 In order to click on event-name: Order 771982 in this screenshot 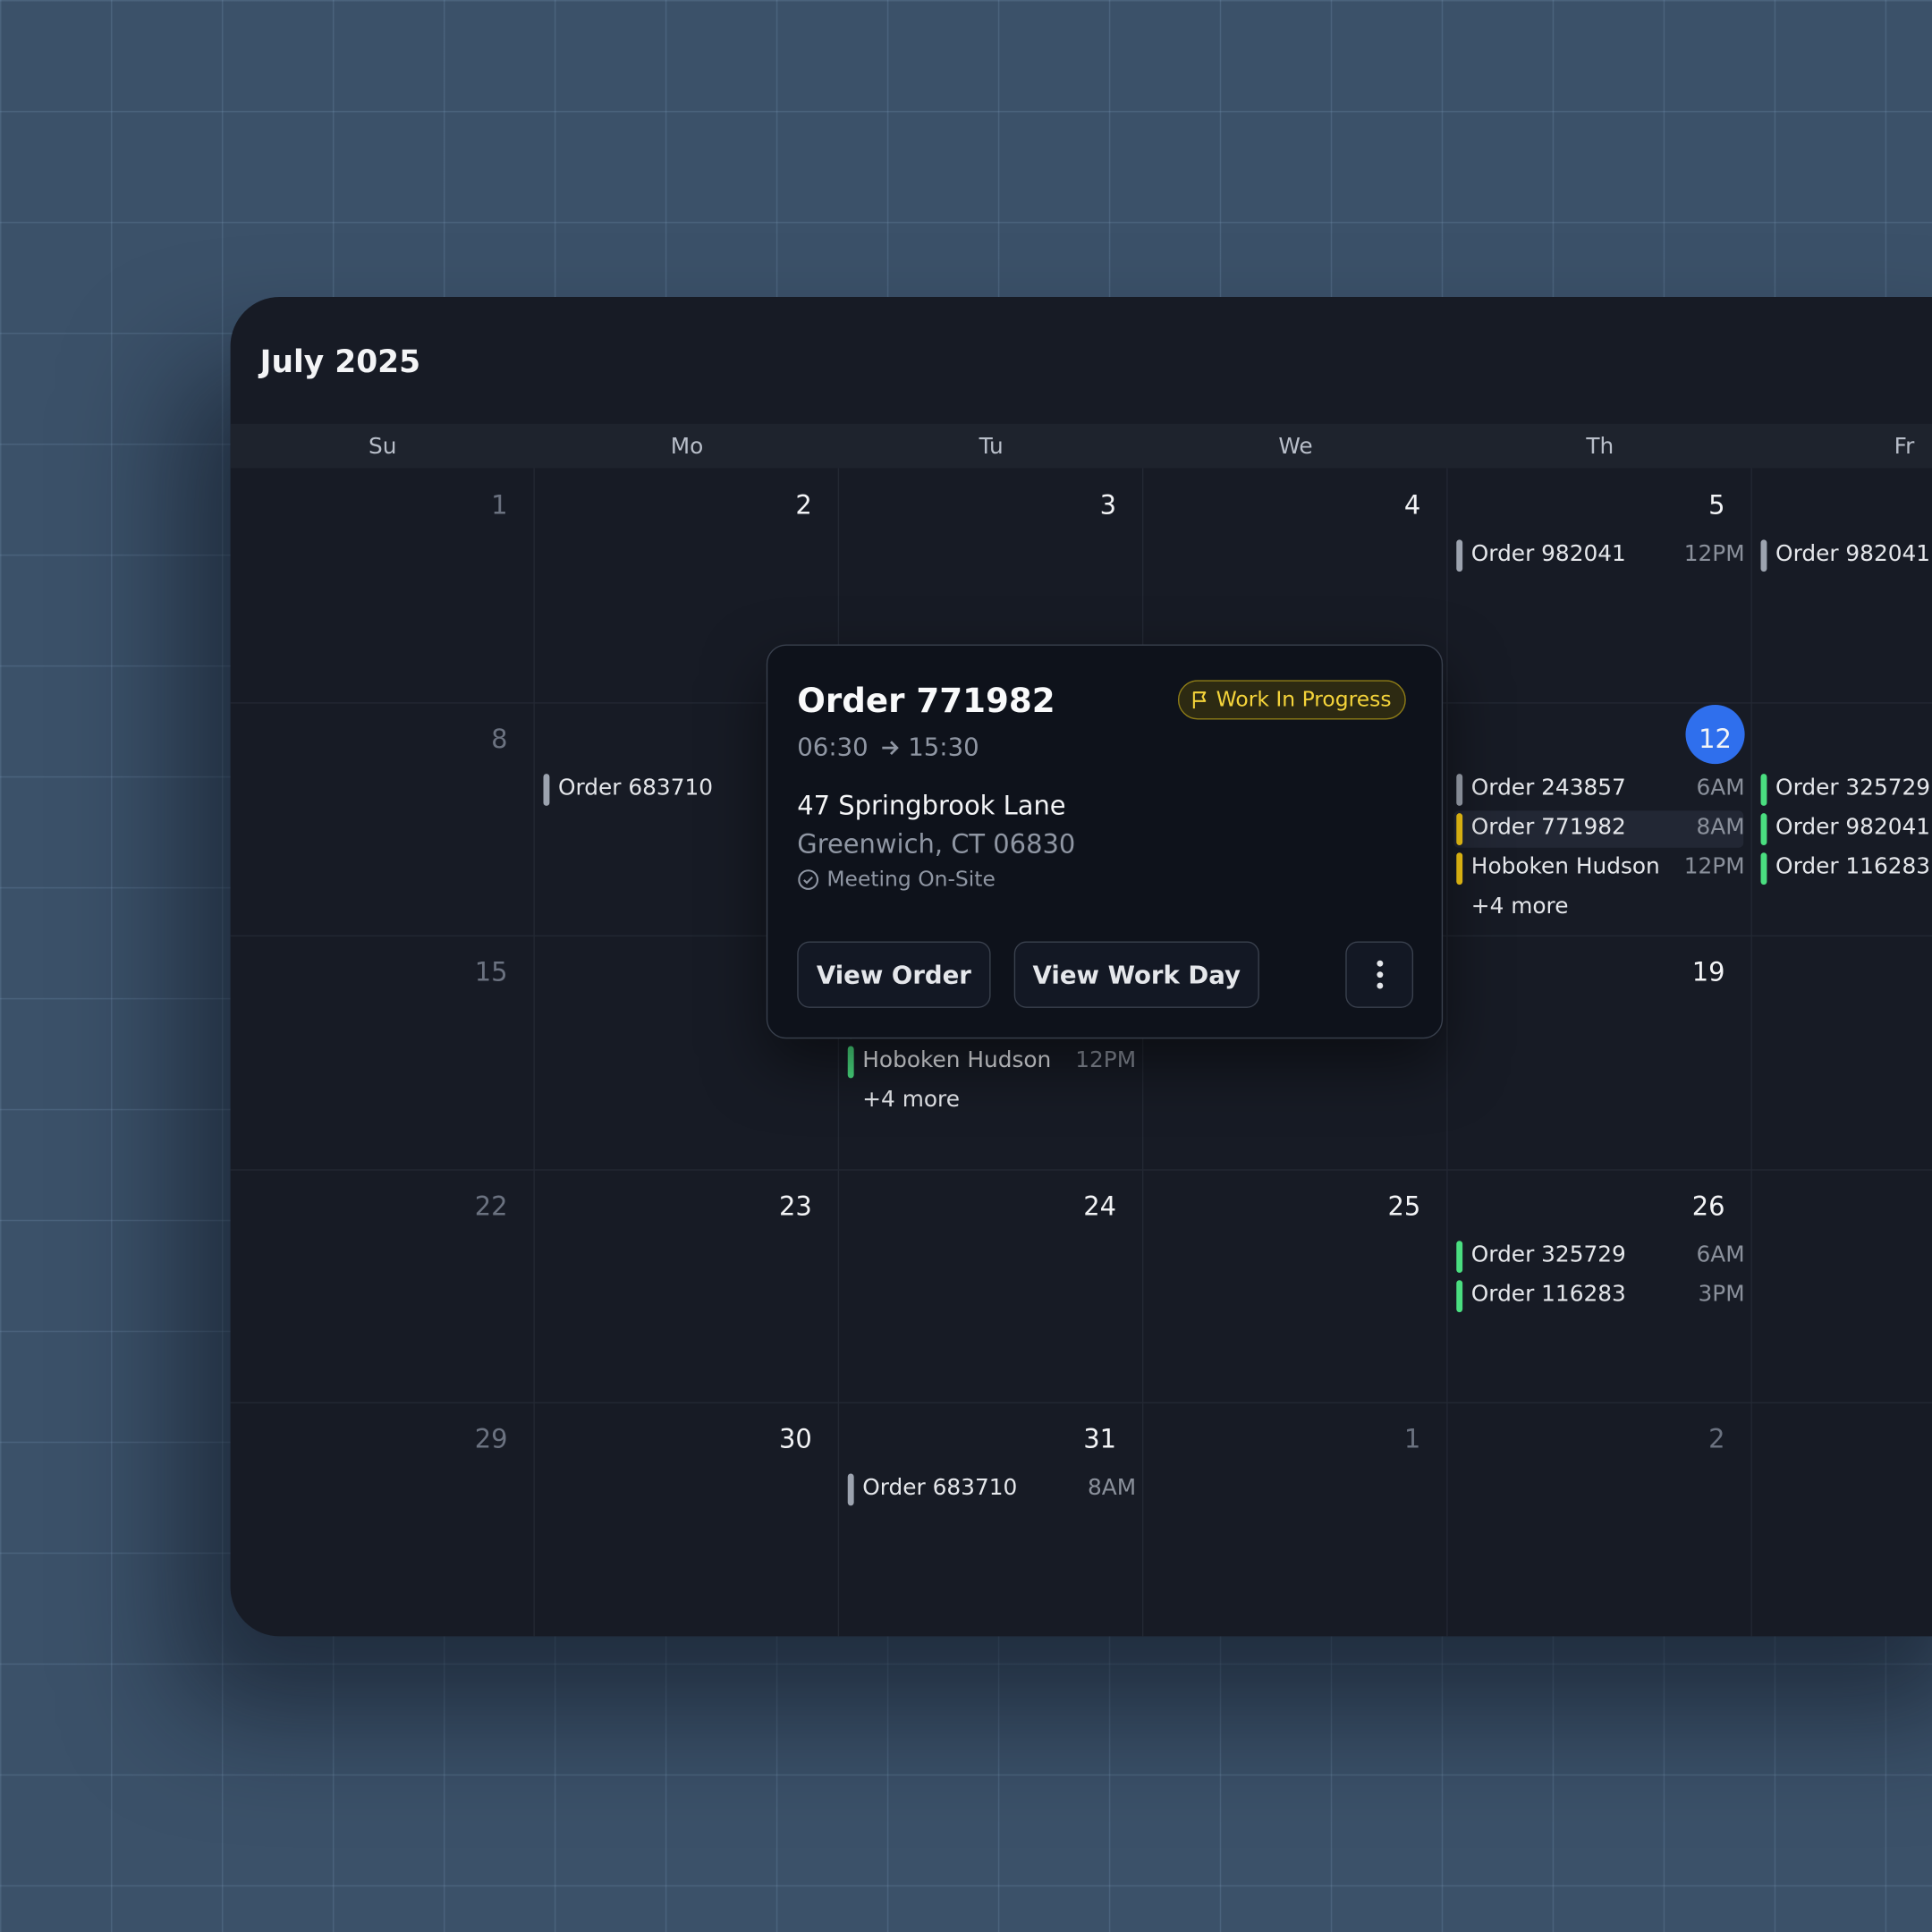, I will do `click(1548, 826)`.